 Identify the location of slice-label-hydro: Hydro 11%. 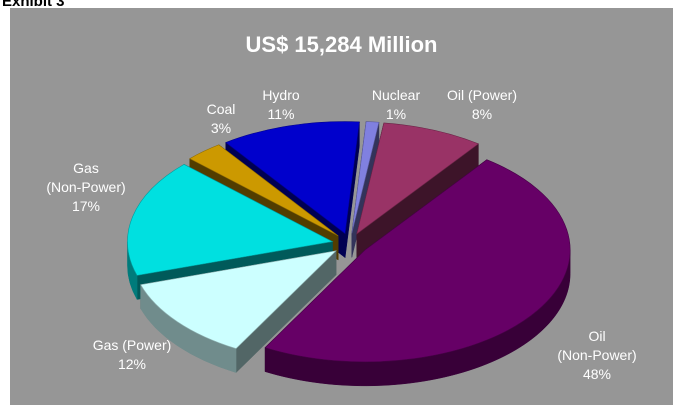
(281, 104).